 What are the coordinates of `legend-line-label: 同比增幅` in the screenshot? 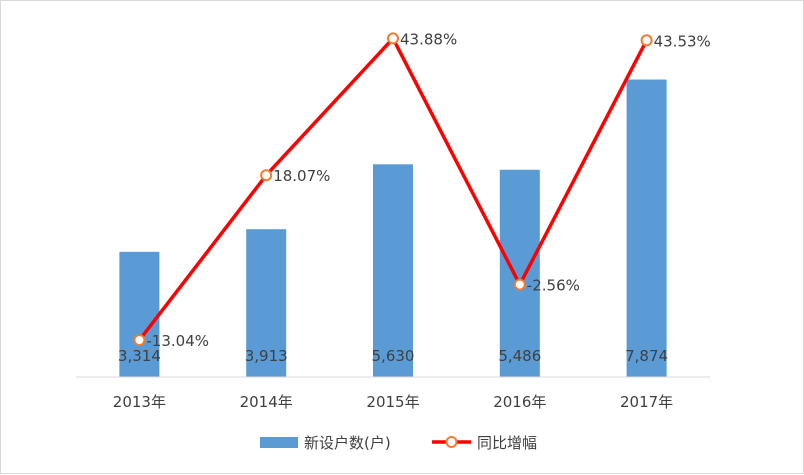 It's located at (507, 443).